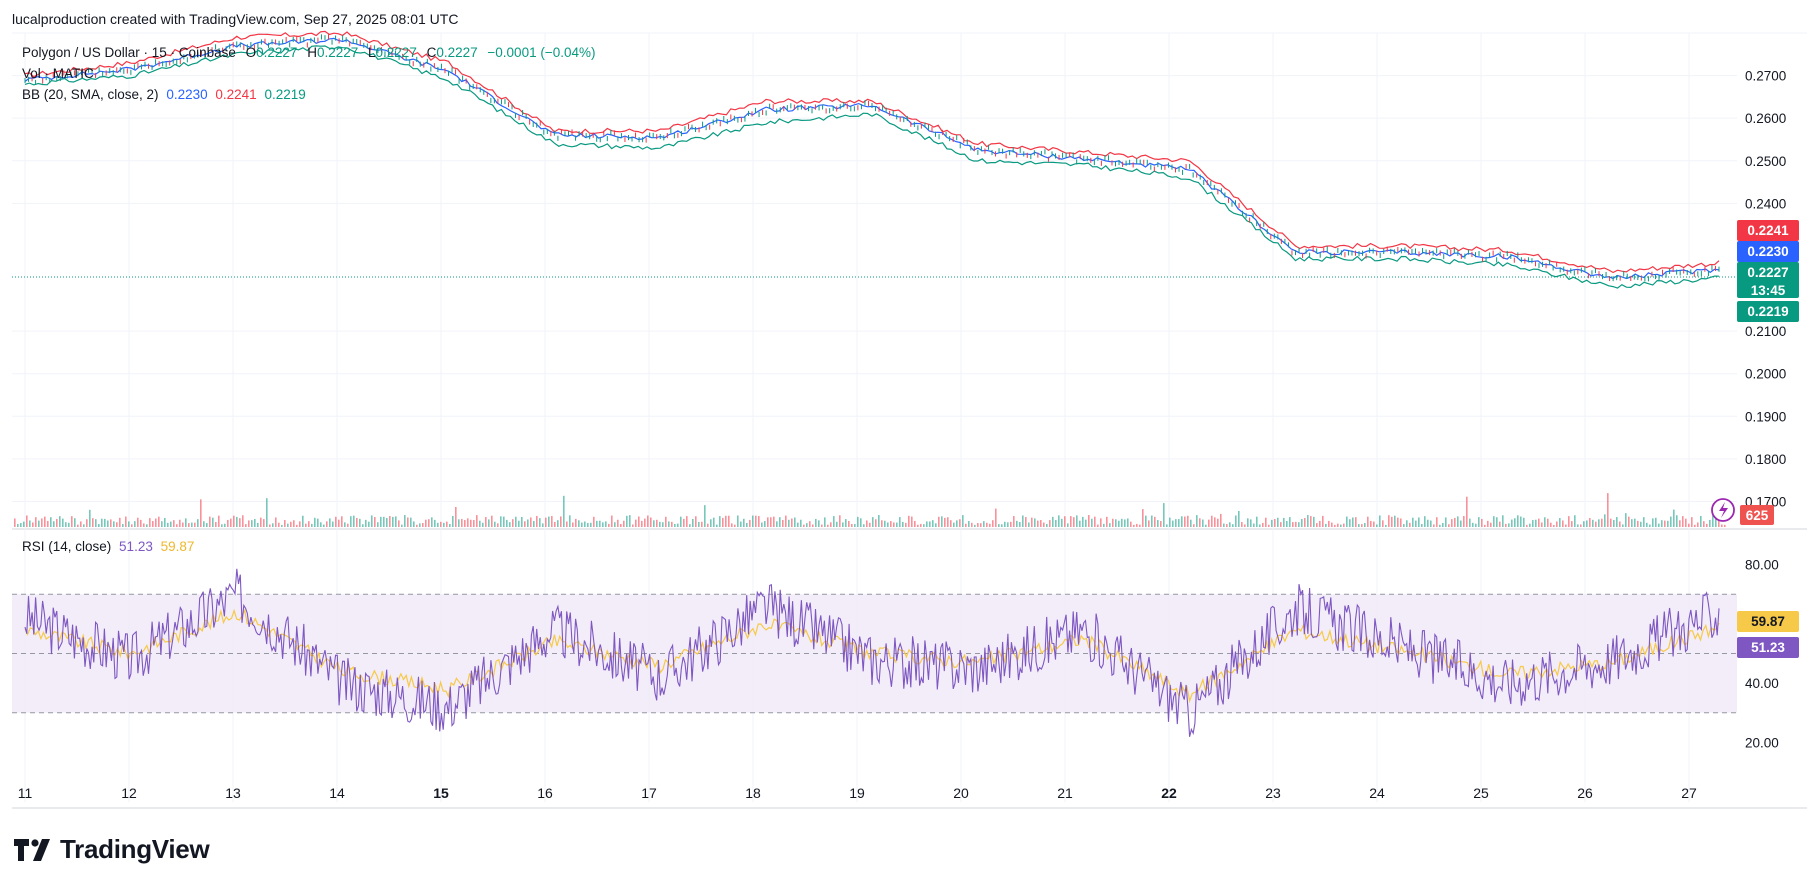 This screenshot has width=1814, height=884. Describe the element at coordinates (129, 793) in the screenshot. I see `time-label: 12` at that location.